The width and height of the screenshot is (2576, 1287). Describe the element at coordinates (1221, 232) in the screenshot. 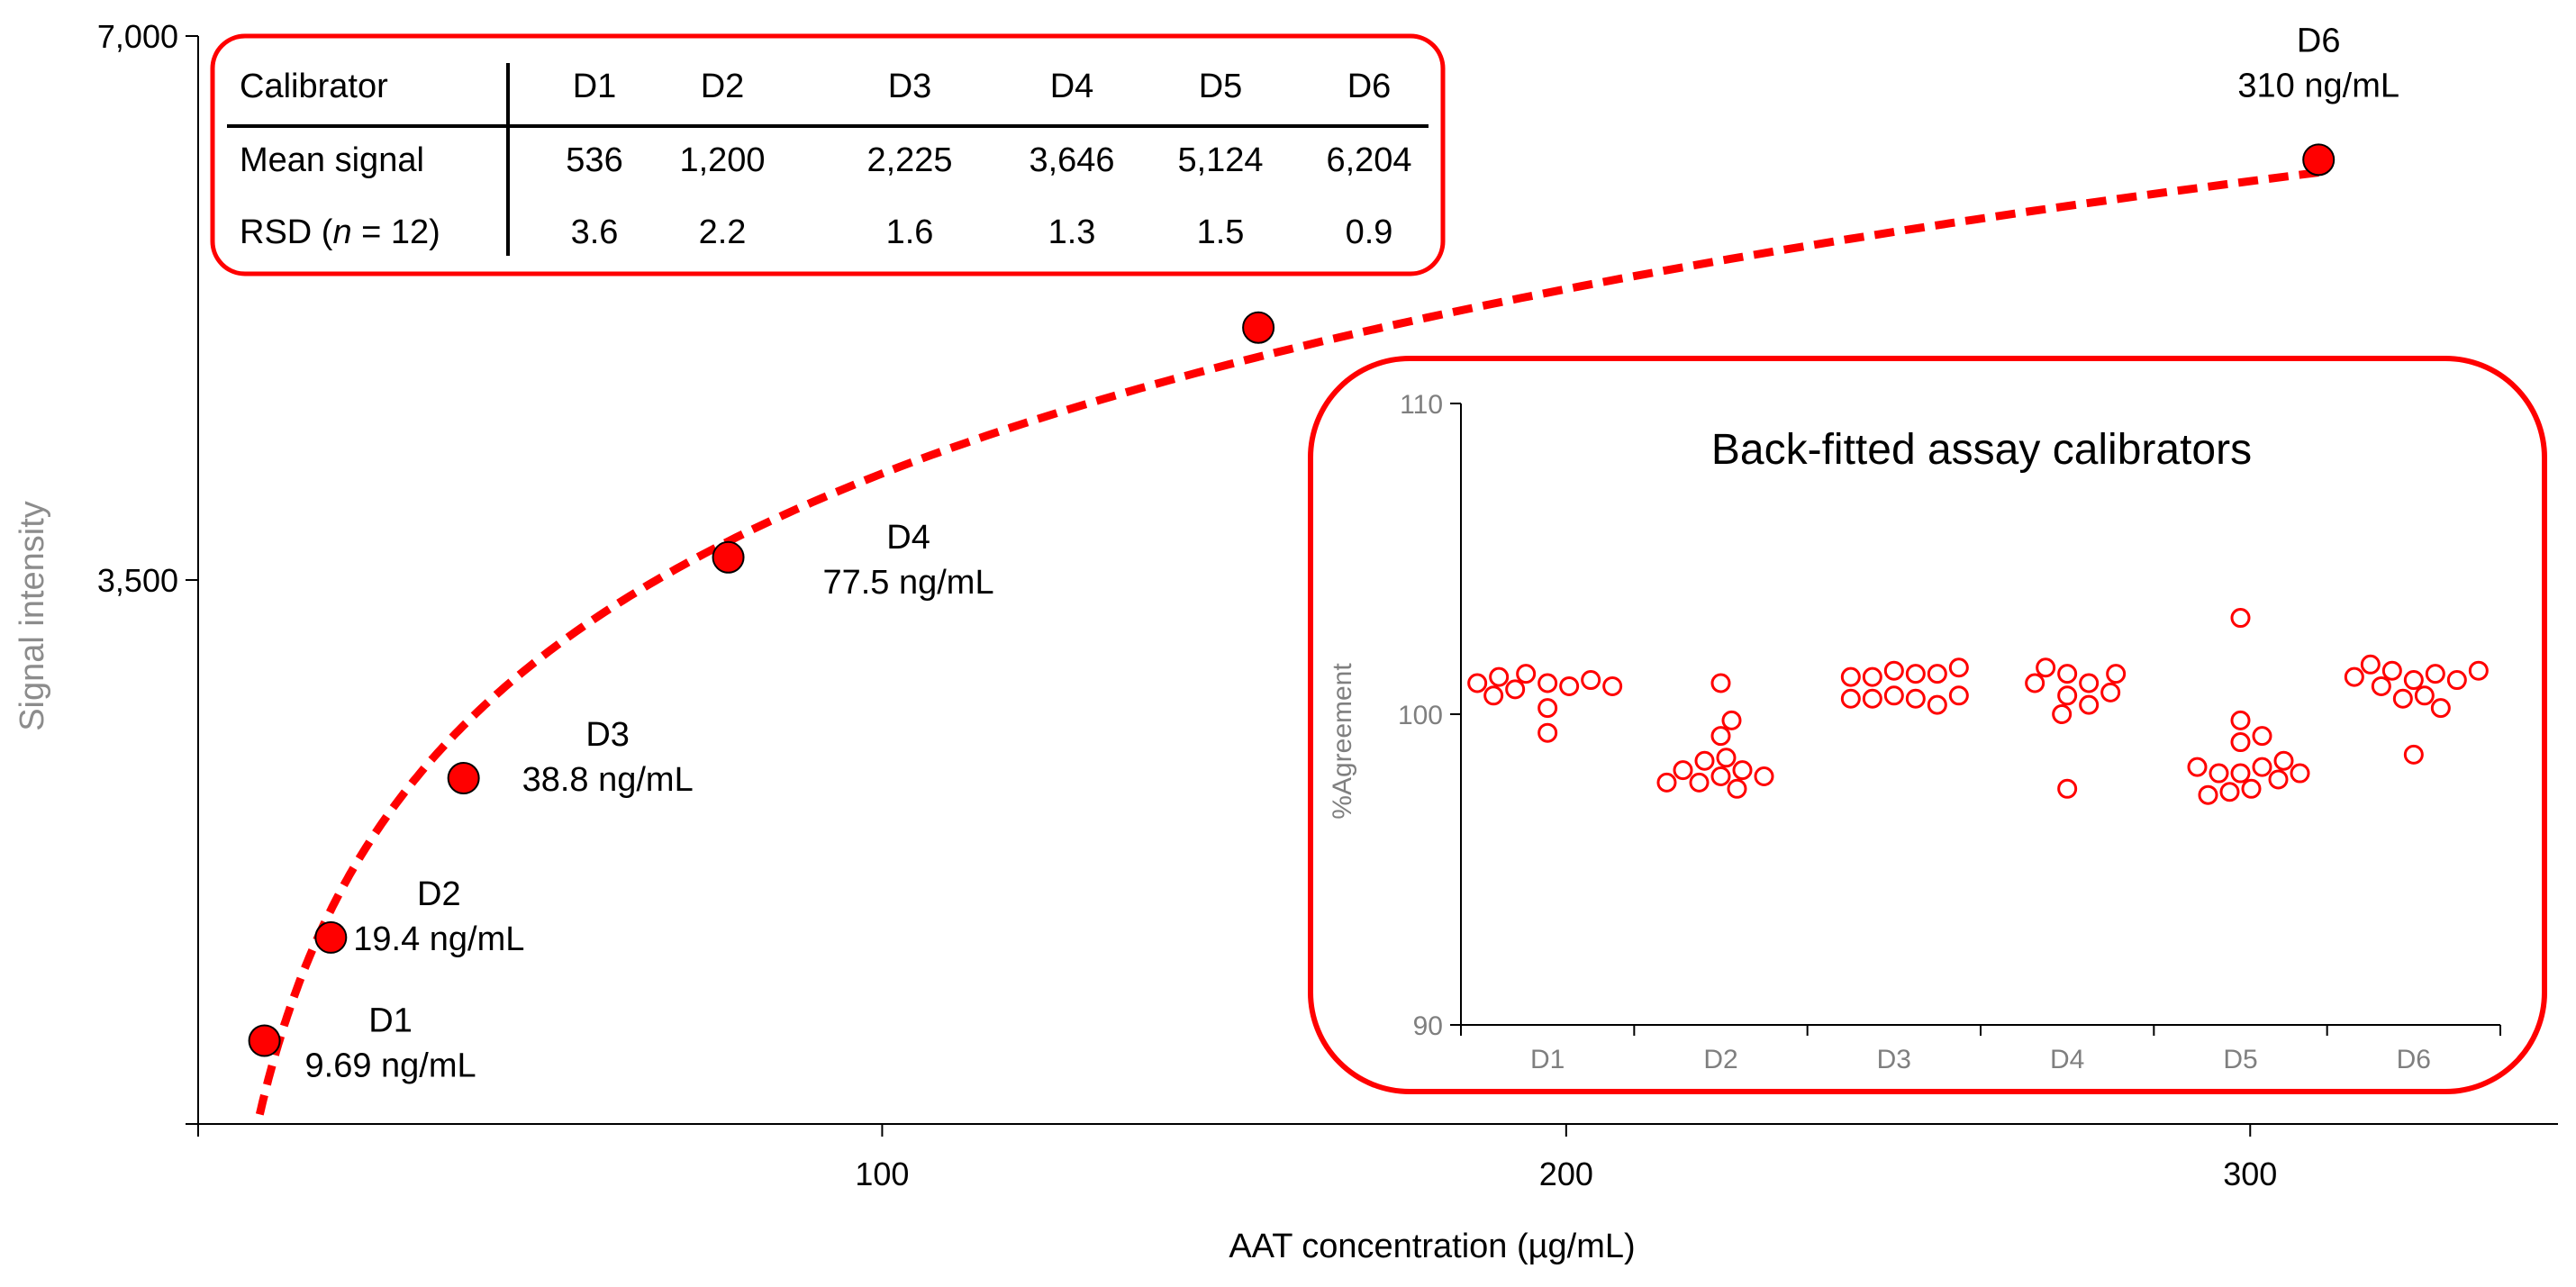

I see `table-cell: 1.5` at that location.